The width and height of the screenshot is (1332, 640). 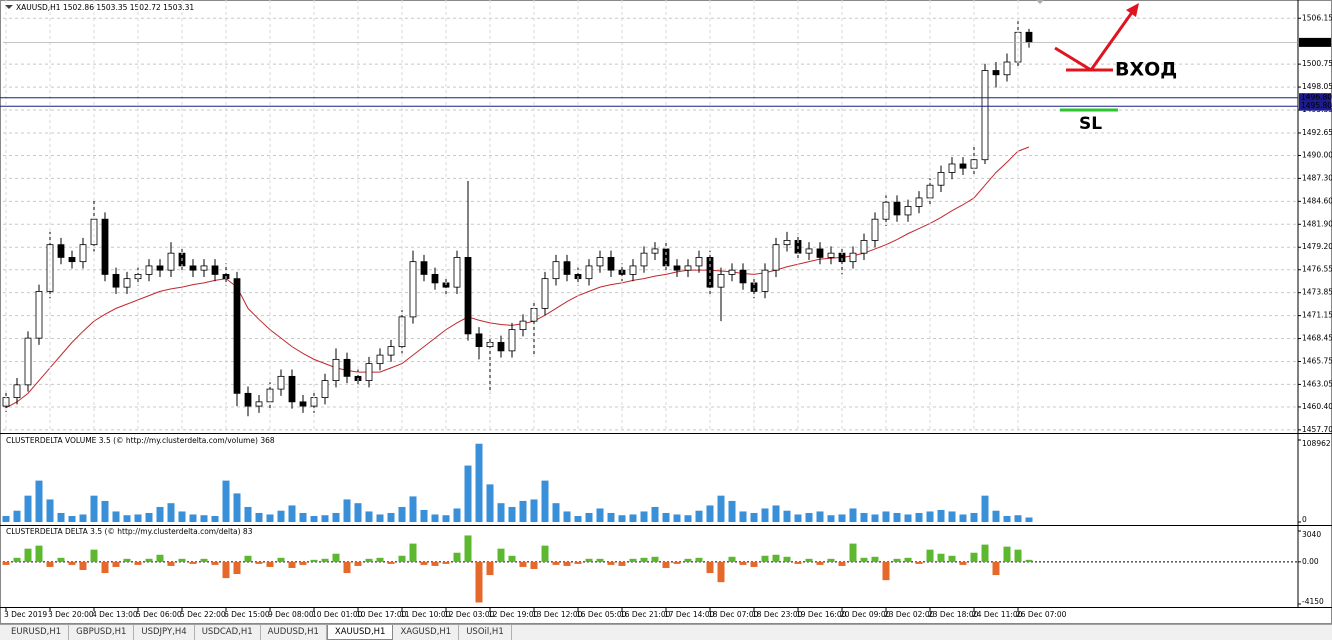 What do you see at coordinates (203, 614) in the screenshot?
I see `x-tick-label: 5 Dec 22:00` at bounding box center [203, 614].